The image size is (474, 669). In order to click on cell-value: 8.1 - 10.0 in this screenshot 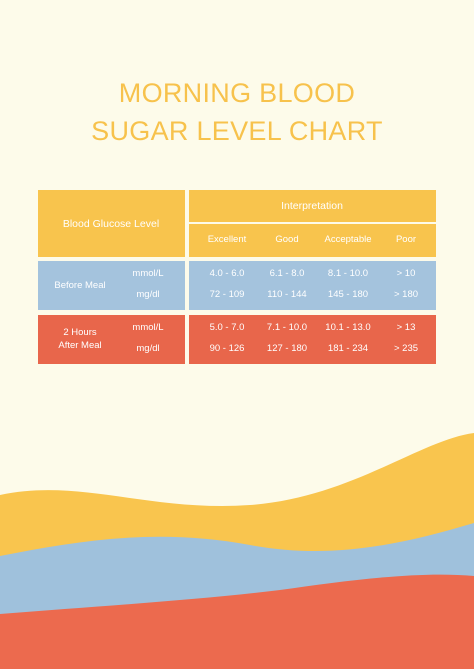, I will do `click(348, 273)`.